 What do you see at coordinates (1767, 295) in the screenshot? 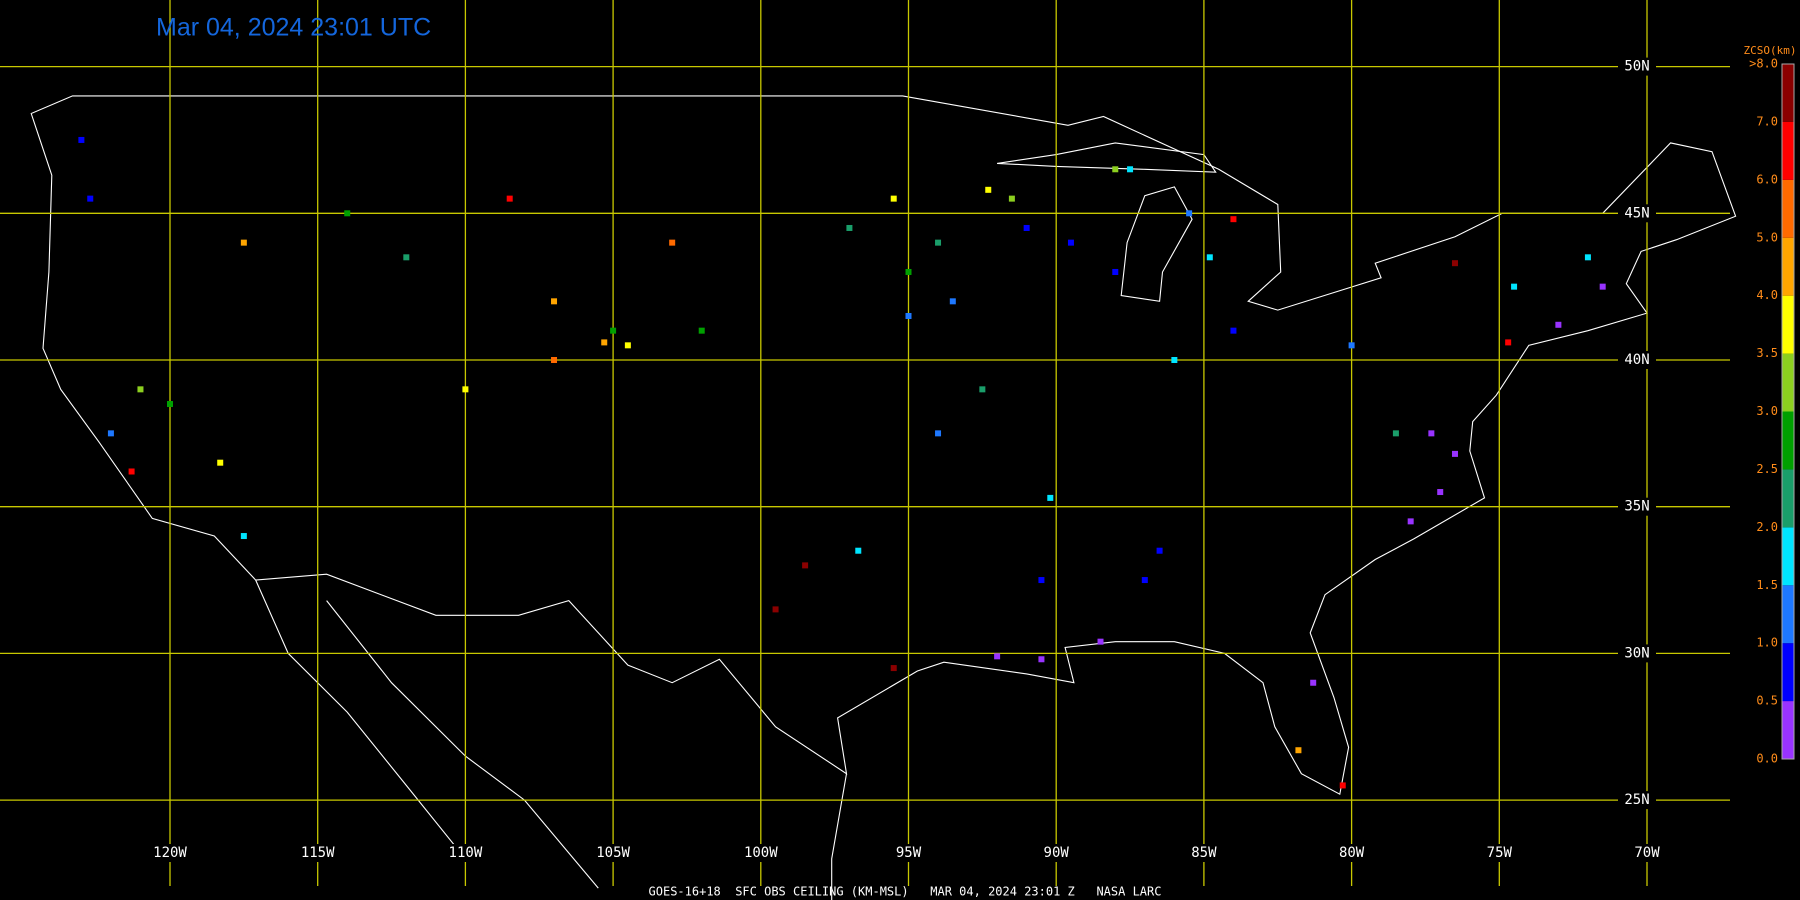
I see `colorbar-label: 4.0` at bounding box center [1767, 295].